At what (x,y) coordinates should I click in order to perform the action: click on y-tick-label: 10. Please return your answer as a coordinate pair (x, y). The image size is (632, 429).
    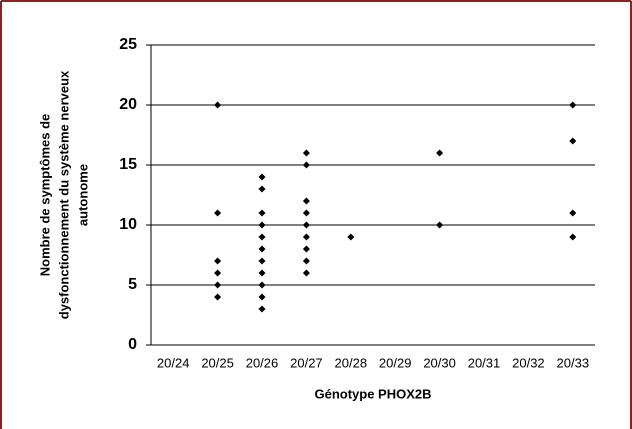
    Looking at the image, I should click on (128, 224).